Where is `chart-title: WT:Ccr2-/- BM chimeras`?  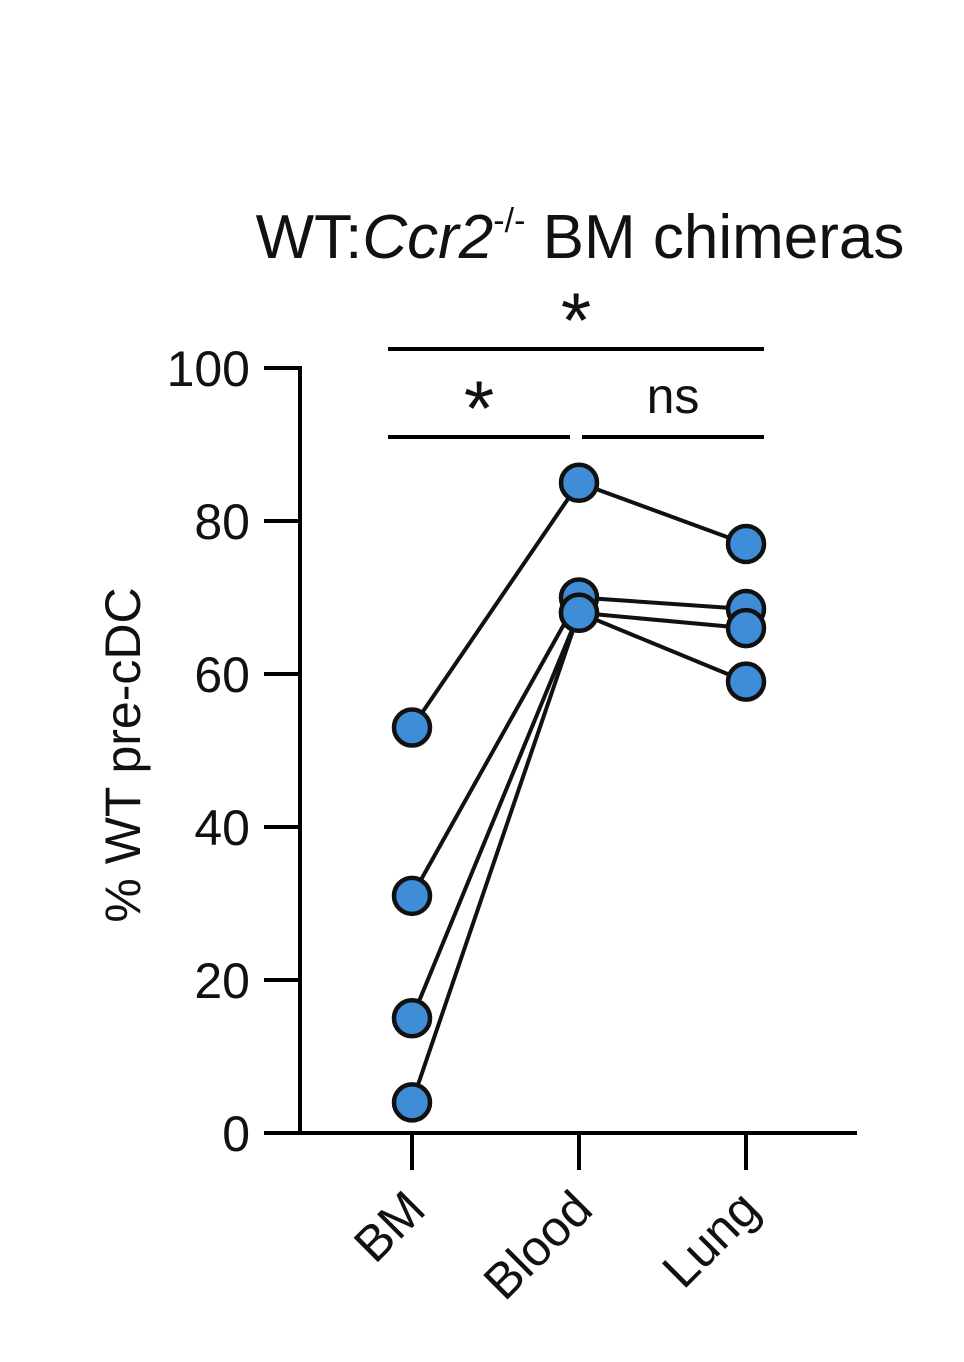
chart-title: WT:Ccr2-/- BM chimeras is located at coordinates (580, 237).